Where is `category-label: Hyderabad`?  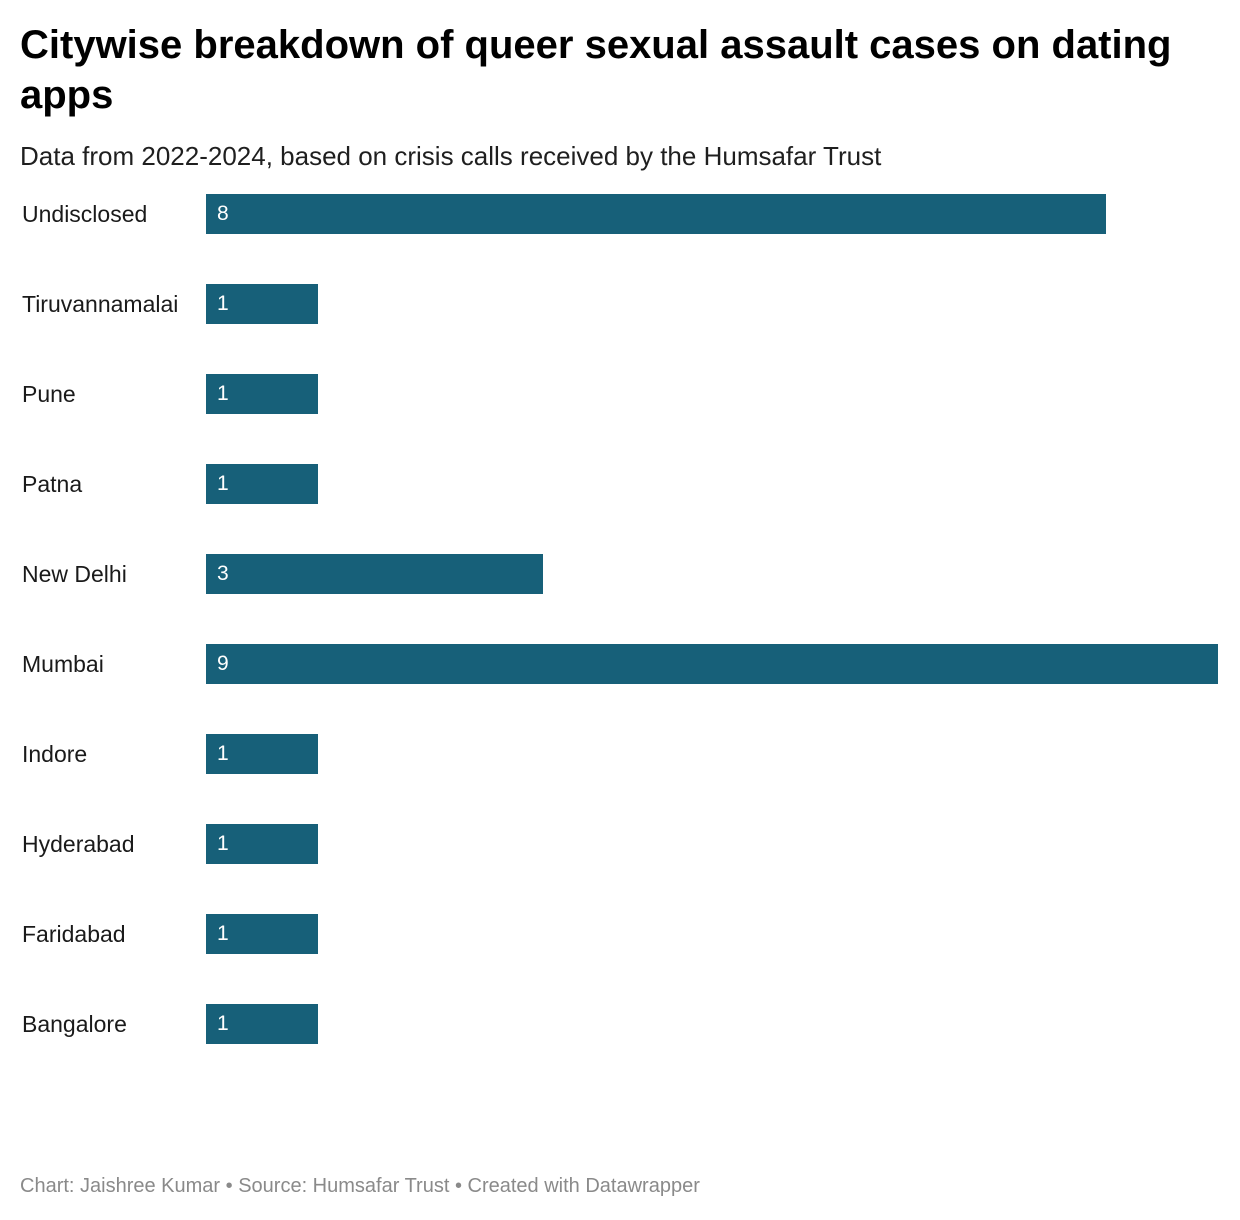
category-label: Hyderabad is located at coordinates (78, 844).